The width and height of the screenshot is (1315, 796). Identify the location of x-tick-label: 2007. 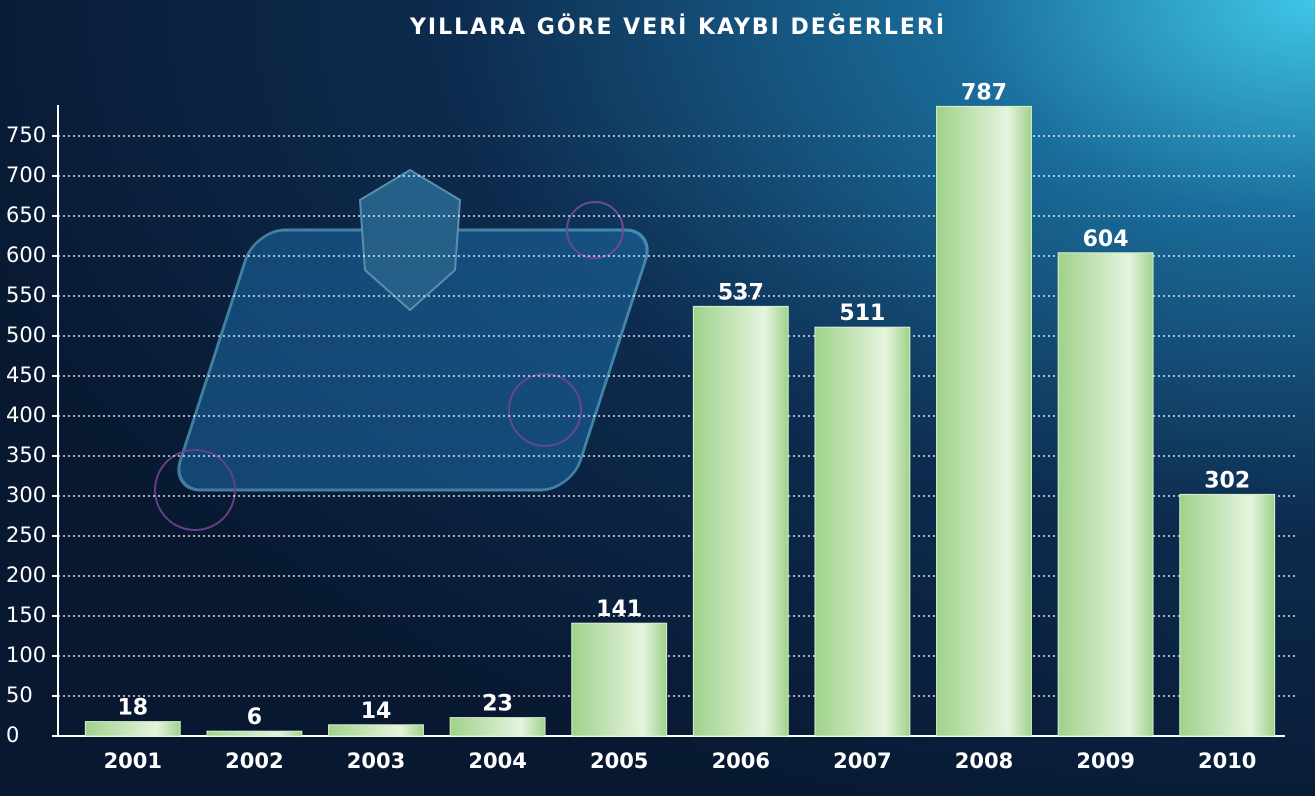
(862, 761).